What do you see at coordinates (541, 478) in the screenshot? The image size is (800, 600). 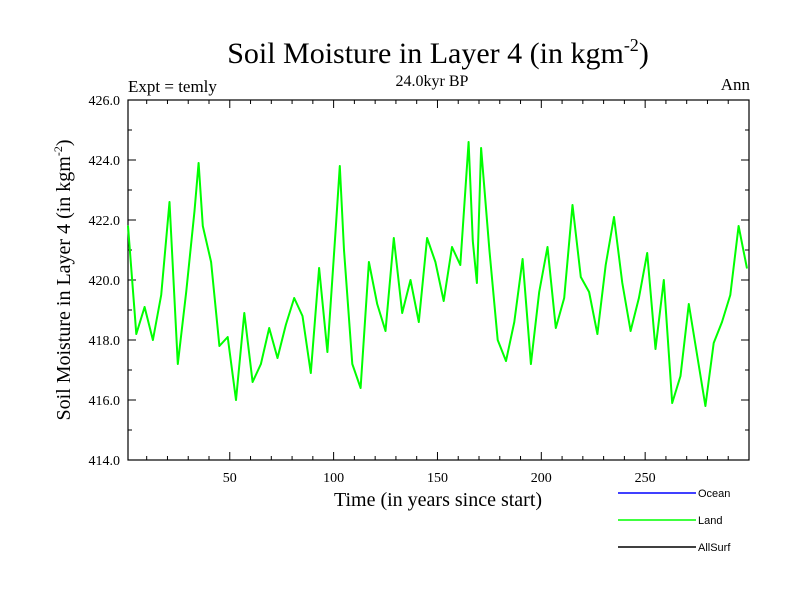 I see `x-tick-label: 200` at bounding box center [541, 478].